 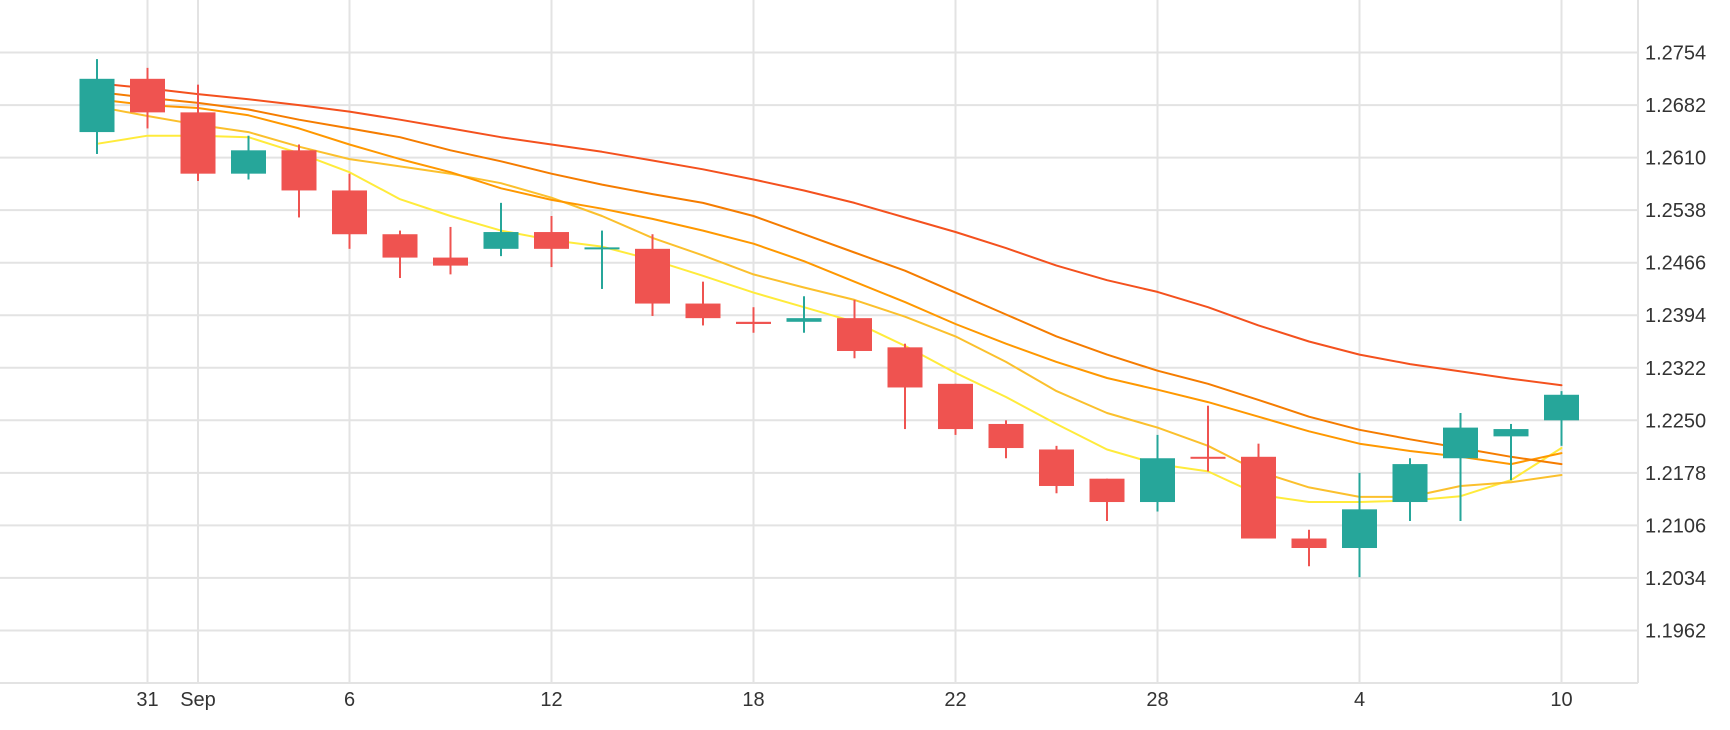 What do you see at coordinates (955, 700) in the screenshot?
I see `x-tick-label: 22` at bounding box center [955, 700].